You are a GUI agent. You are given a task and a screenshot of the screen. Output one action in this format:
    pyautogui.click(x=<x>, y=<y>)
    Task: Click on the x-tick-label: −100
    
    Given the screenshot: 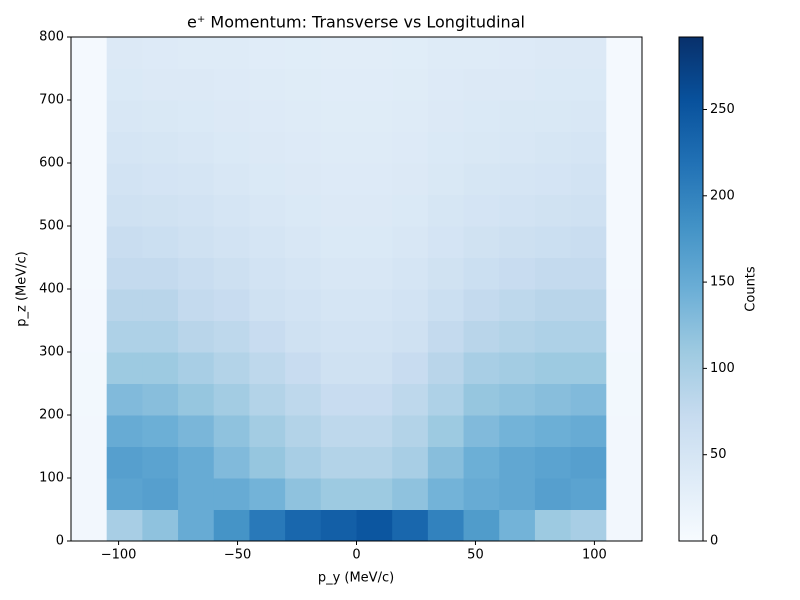 What is the action you would take?
    pyautogui.click(x=119, y=555)
    